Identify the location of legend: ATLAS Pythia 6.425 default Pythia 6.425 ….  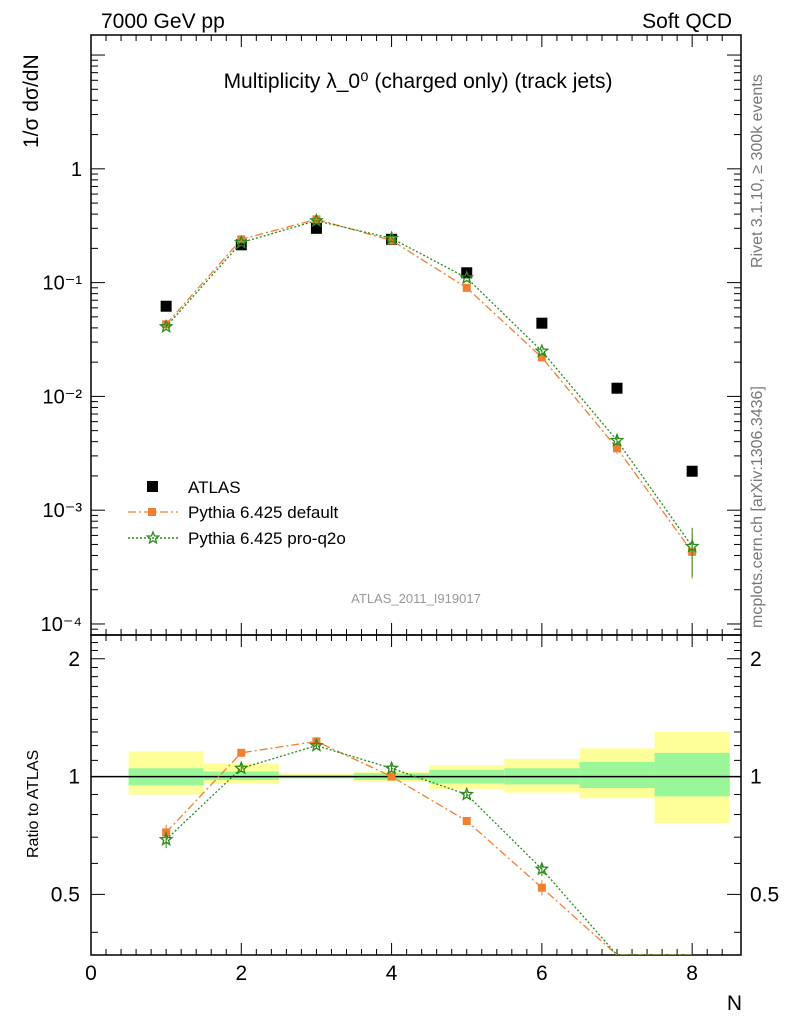
(237, 513).